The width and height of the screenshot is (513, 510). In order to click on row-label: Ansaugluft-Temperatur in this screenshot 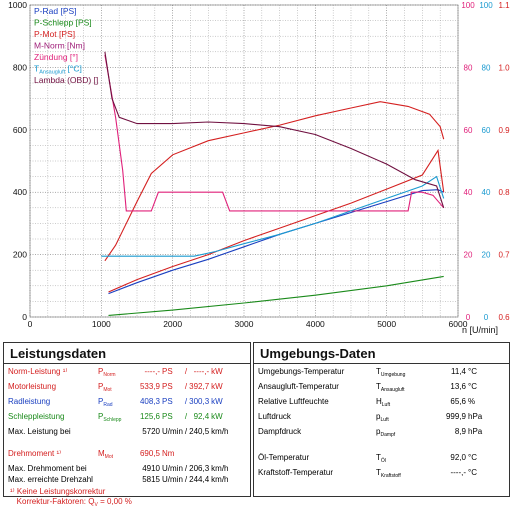, I will do `click(298, 386)`.